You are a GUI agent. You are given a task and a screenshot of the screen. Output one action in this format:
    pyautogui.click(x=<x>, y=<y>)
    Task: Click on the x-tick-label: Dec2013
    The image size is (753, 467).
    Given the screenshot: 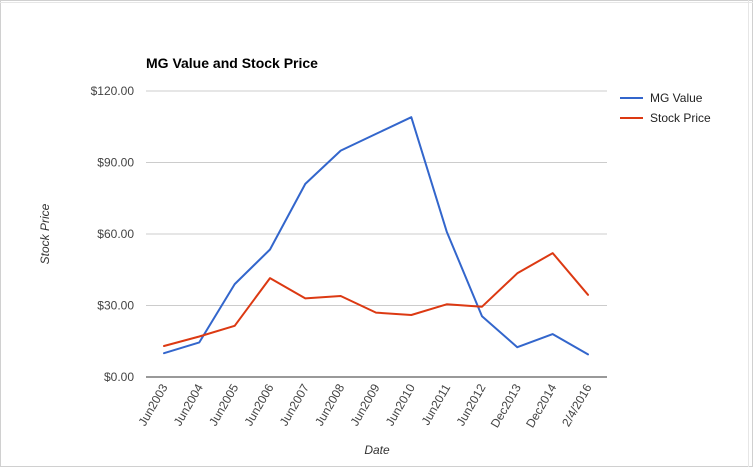 What is the action you would take?
    pyautogui.click(x=506, y=405)
    